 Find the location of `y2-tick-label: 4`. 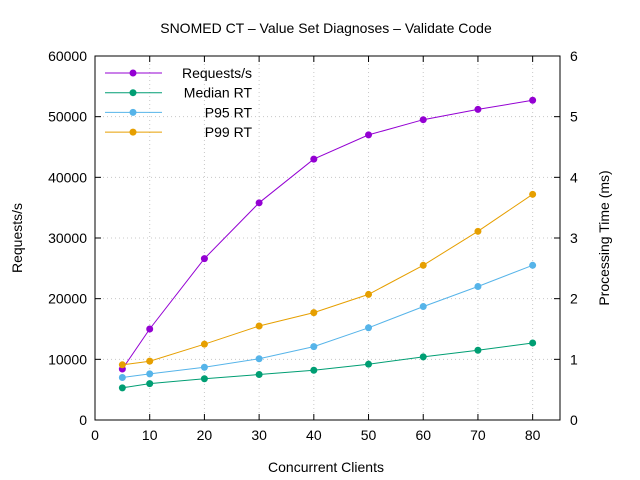

y2-tick-label: 4 is located at coordinates (574, 177).